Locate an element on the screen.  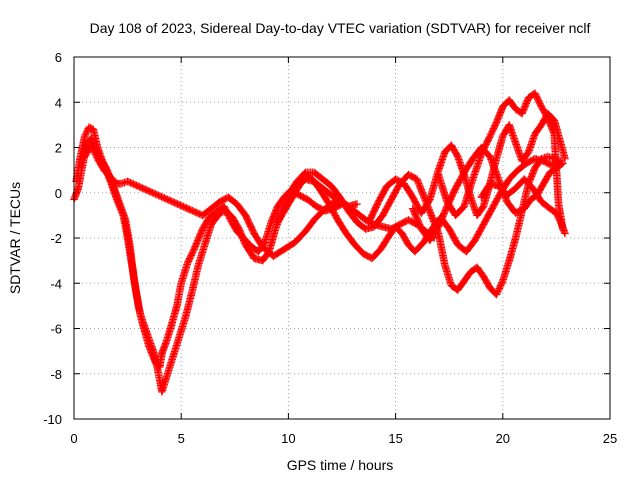
y-tick-label: -10 is located at coordinates (52, 419).